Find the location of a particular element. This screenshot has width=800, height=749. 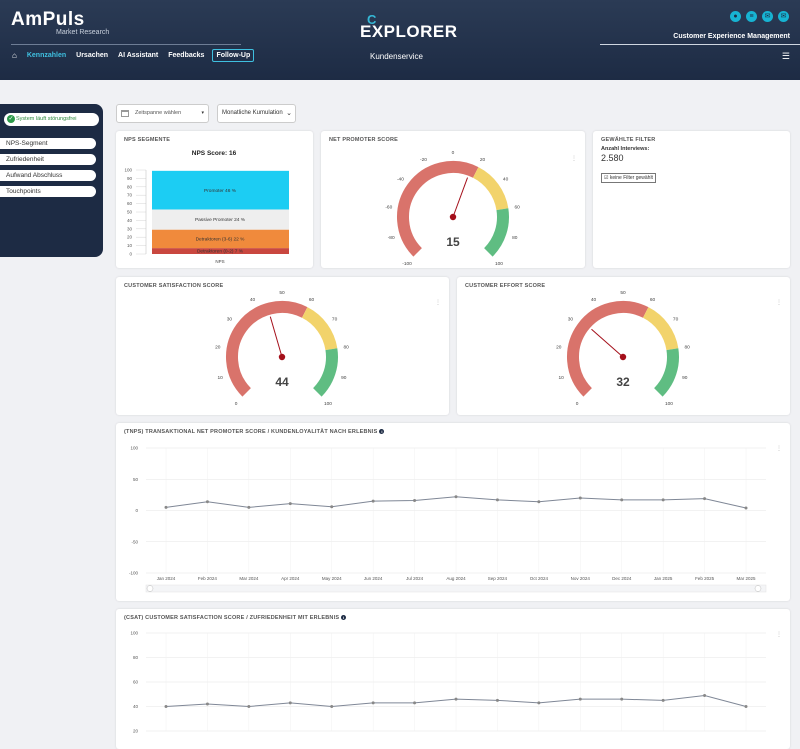

header-divider-left is located at coordinates (126, 44).